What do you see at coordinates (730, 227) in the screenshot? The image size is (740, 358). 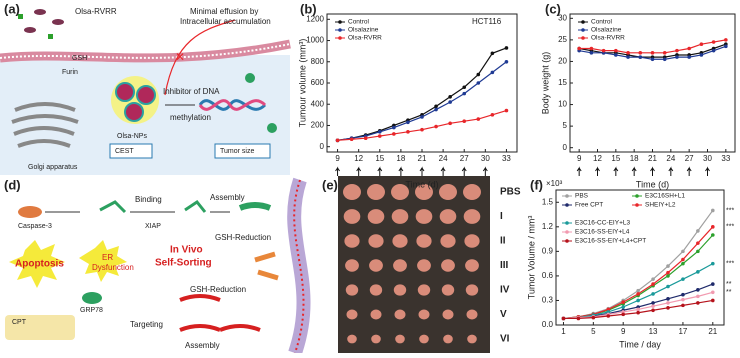 I see `significance: ***` at bounding box center [730, 227].